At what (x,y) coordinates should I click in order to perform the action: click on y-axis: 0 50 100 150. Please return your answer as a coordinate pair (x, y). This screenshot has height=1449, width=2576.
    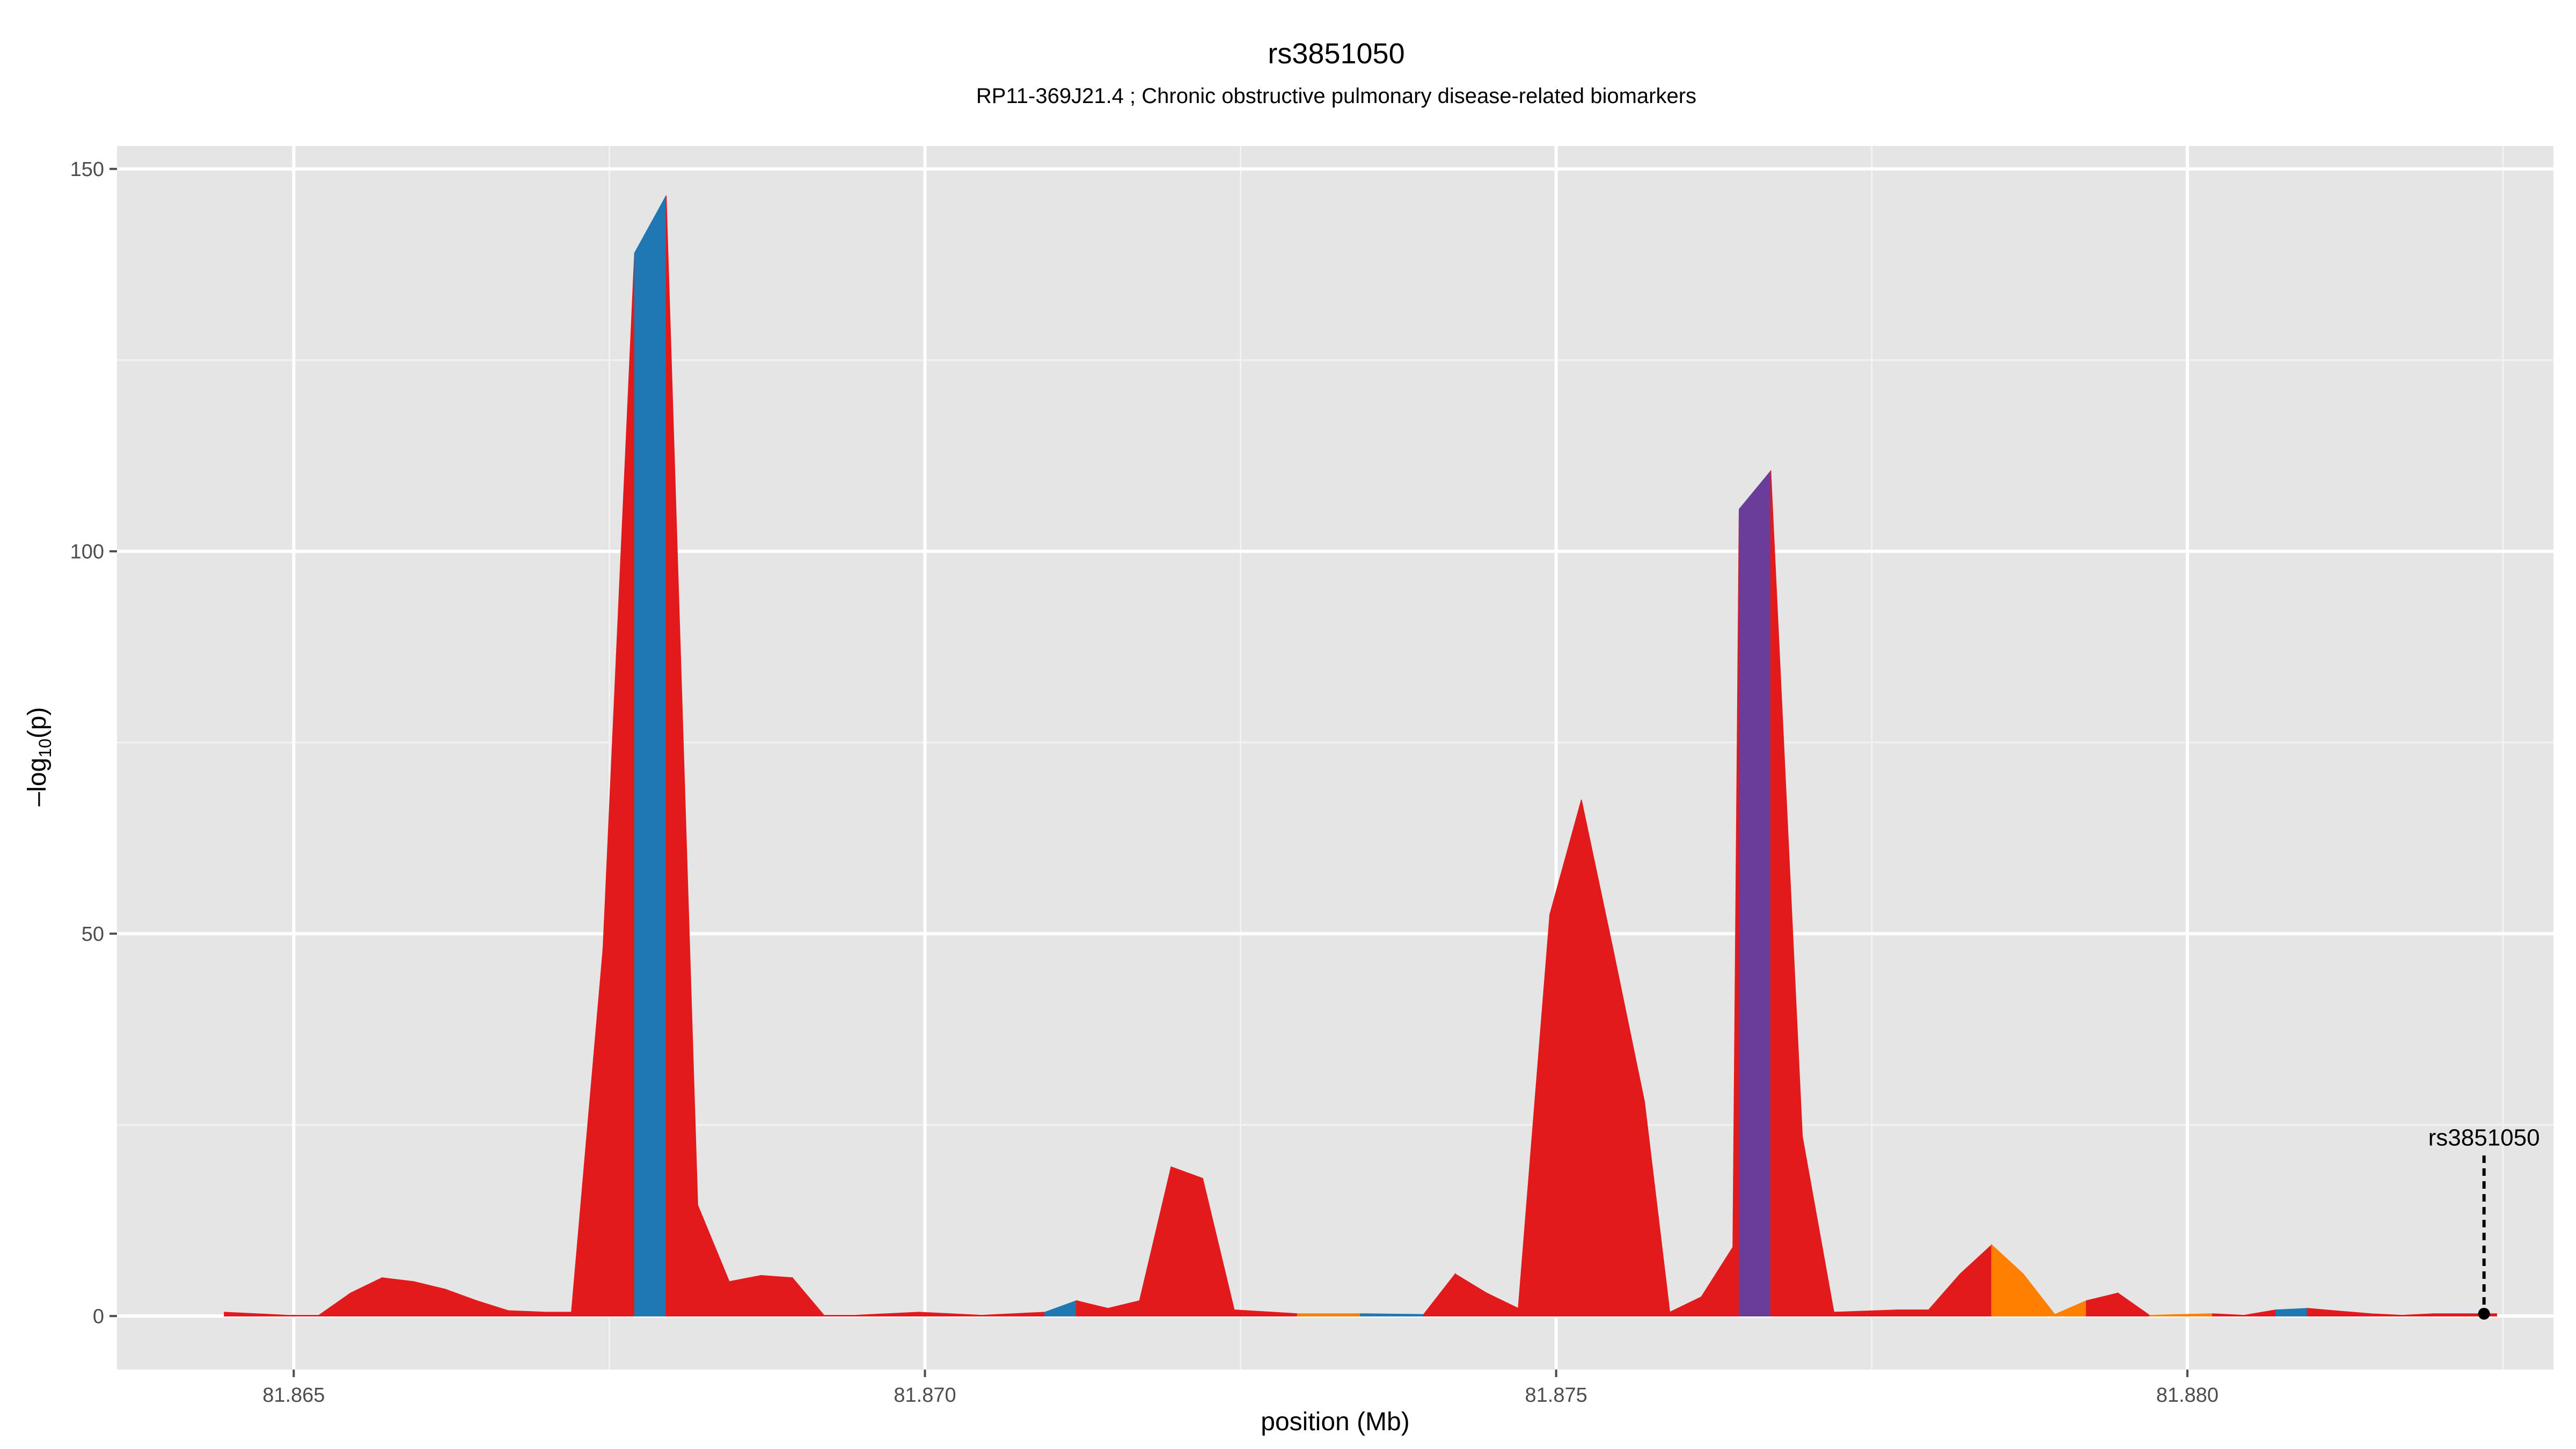
    Looking at the image, I should click on (93, 743).